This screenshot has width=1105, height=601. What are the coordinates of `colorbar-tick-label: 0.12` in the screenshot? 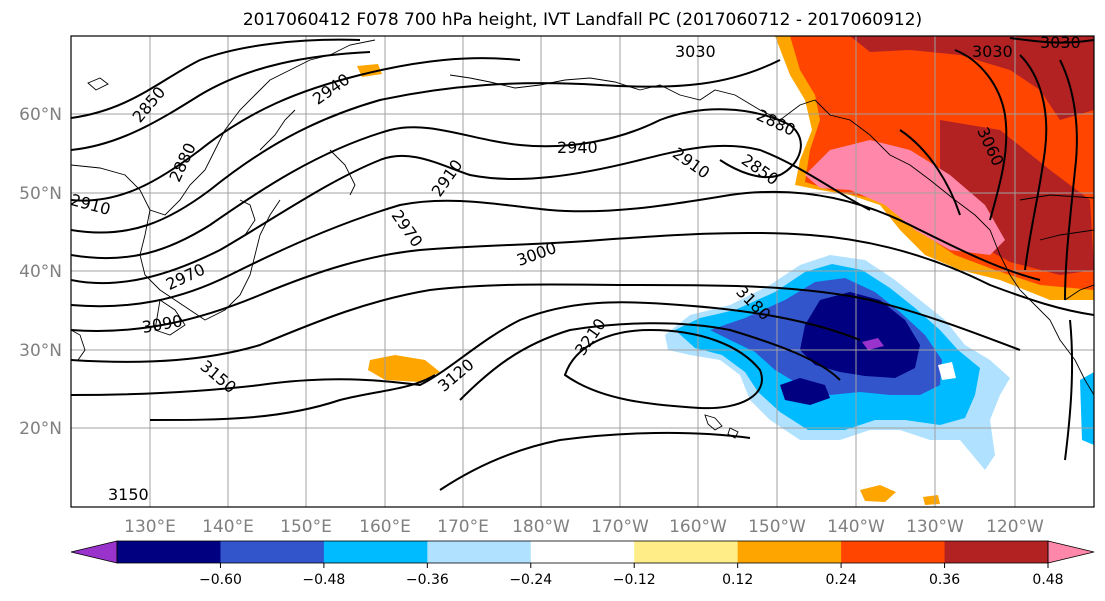 It's located at (737, 580).